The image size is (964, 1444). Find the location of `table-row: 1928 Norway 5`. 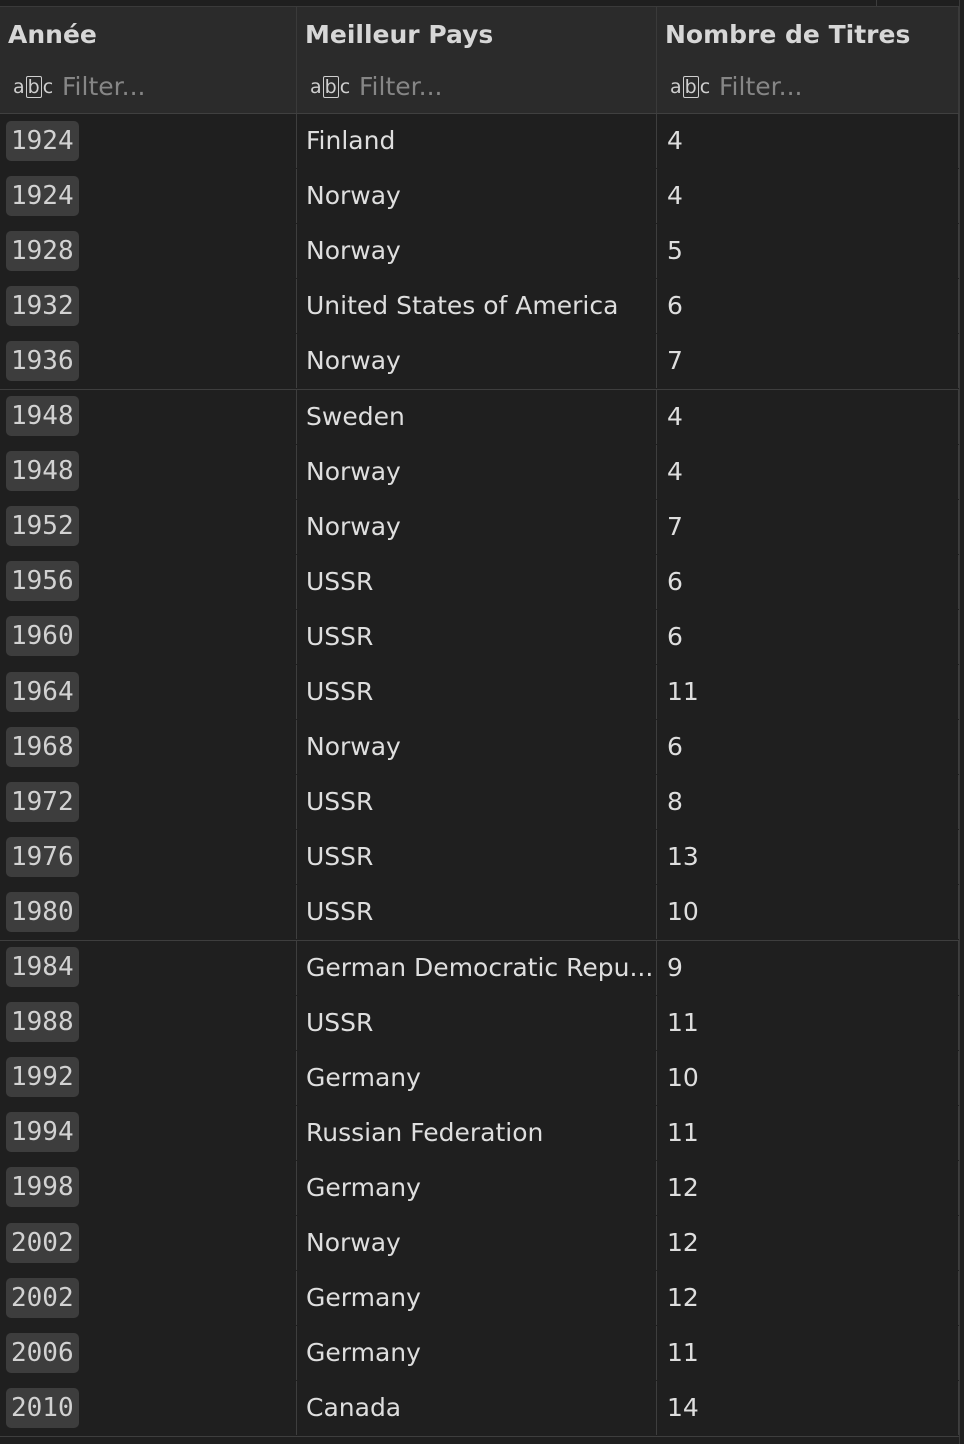

table-row: 1928 Norway 5 is located at coordinates (482, 252).